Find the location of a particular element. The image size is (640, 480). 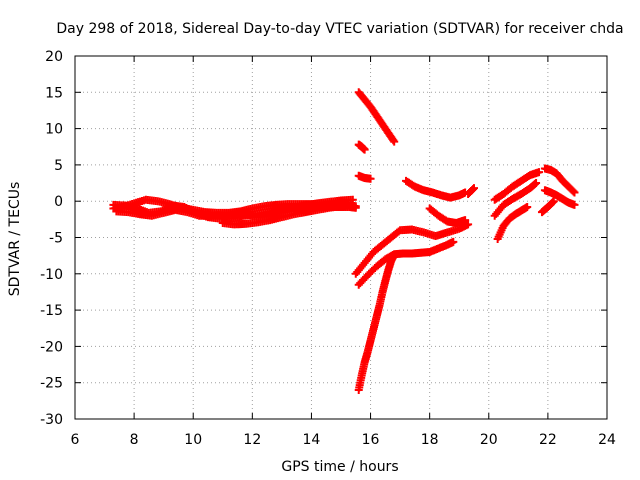

x-tick-label: 14 is located at coordinates (312, 440).